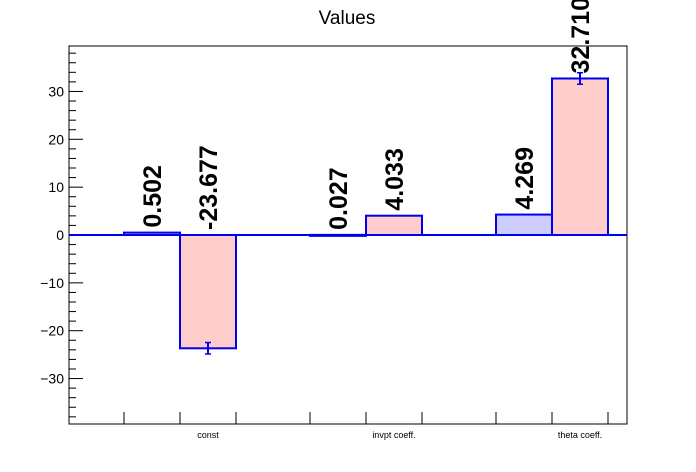 The image size is (696, 472). What do you see at coordinates (209, 187) in the screenshot?
I see `data-label: -23.677` at bounding box center [209, 187].